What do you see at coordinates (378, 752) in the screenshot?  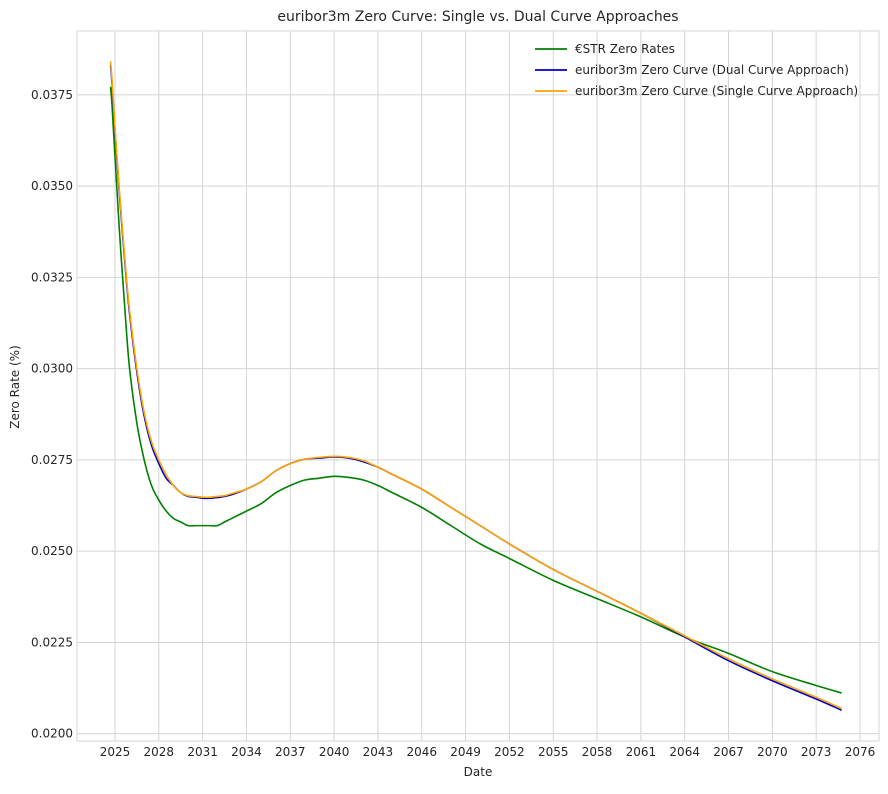 I see `x-tick-label: 2043` at bounding box center [378, 752].